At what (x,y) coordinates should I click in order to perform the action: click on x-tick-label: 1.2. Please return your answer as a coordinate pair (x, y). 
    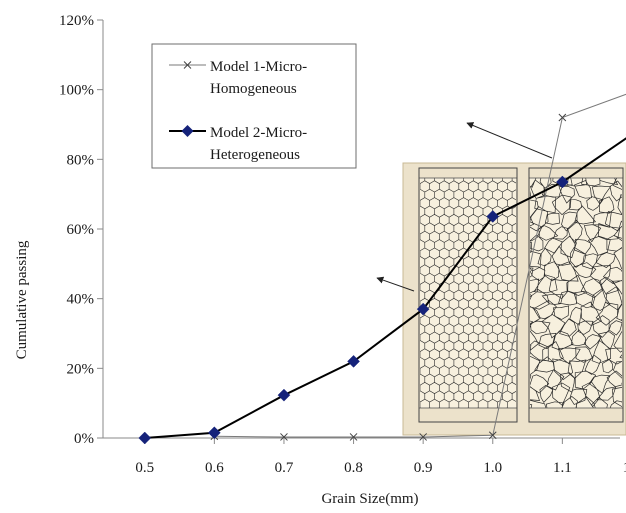
    Looking at the image, I should click on (624, 468).